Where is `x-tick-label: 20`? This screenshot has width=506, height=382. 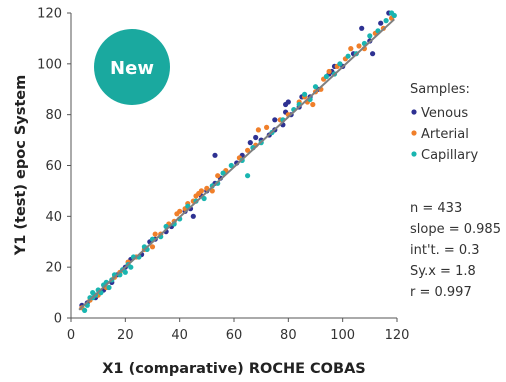 x-tick-label: 20 is located at coordinates (125, 335).